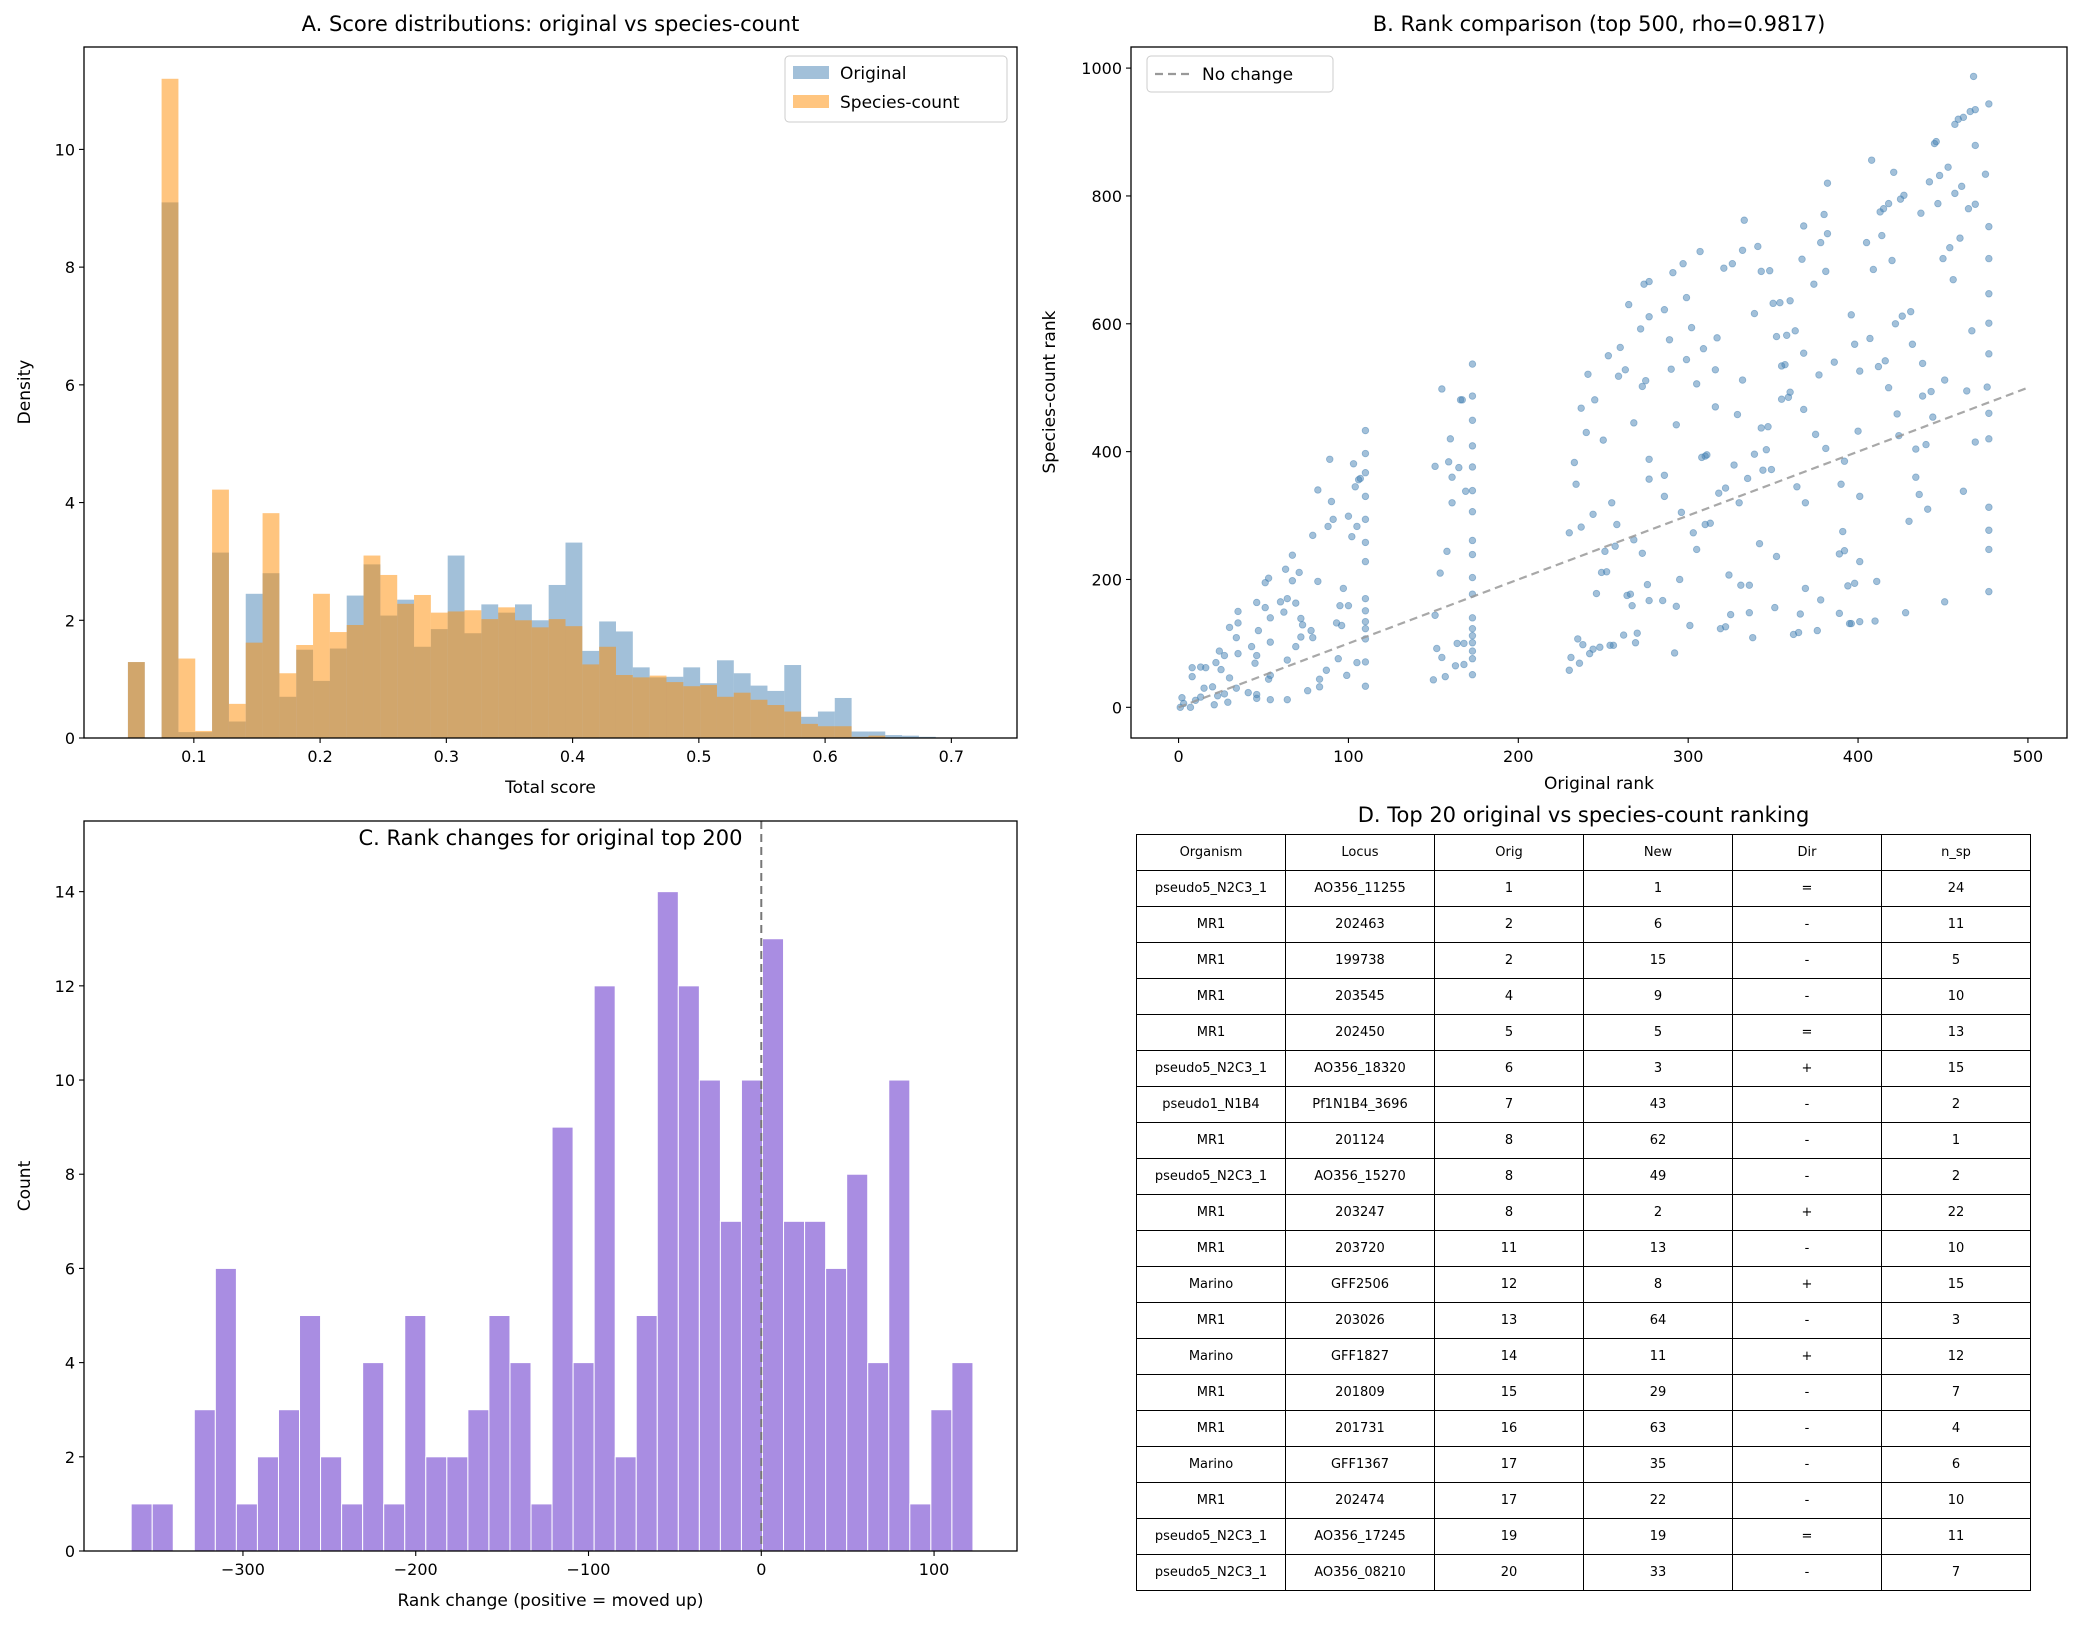 This screenshot has width=2084, height=1630. What do you see at coordinates (1509, 1500) in the screenshot?
I see `cell-orig: 17` at bounding box center [1509, 1500].